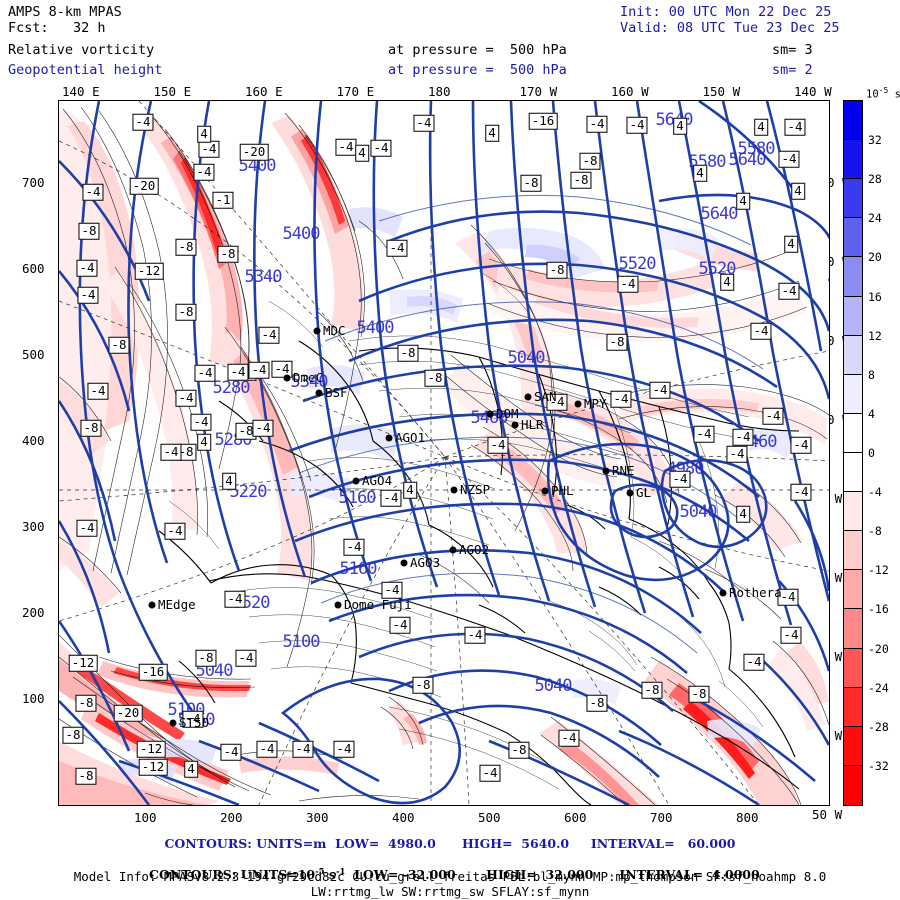 Image resolution: width=900 pixels, height=900 pixels. I want to click on vorticity-label: -16, so click(543, 121).